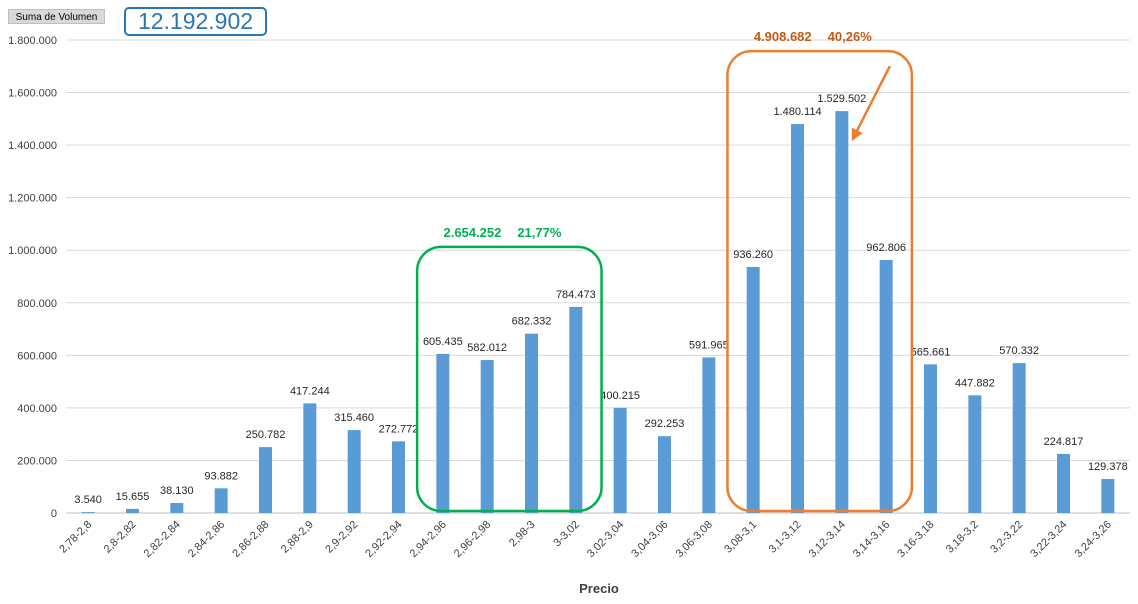 This screenshot has width=1138, height=604. I want to click on arrow-head-icon, so click(857, 134).